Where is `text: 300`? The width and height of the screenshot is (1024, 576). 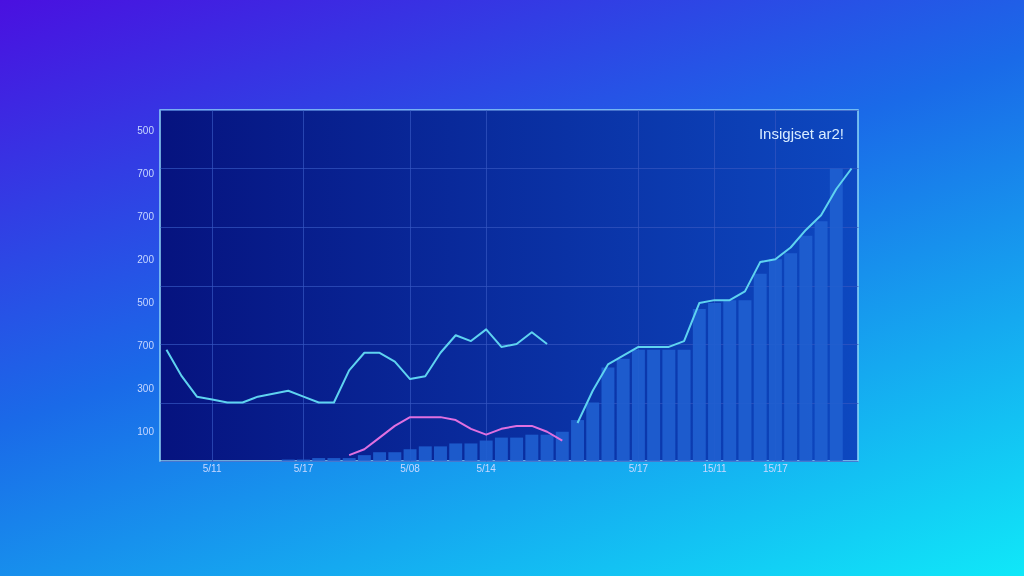 text: 300 is located at coordinates (146, 388).